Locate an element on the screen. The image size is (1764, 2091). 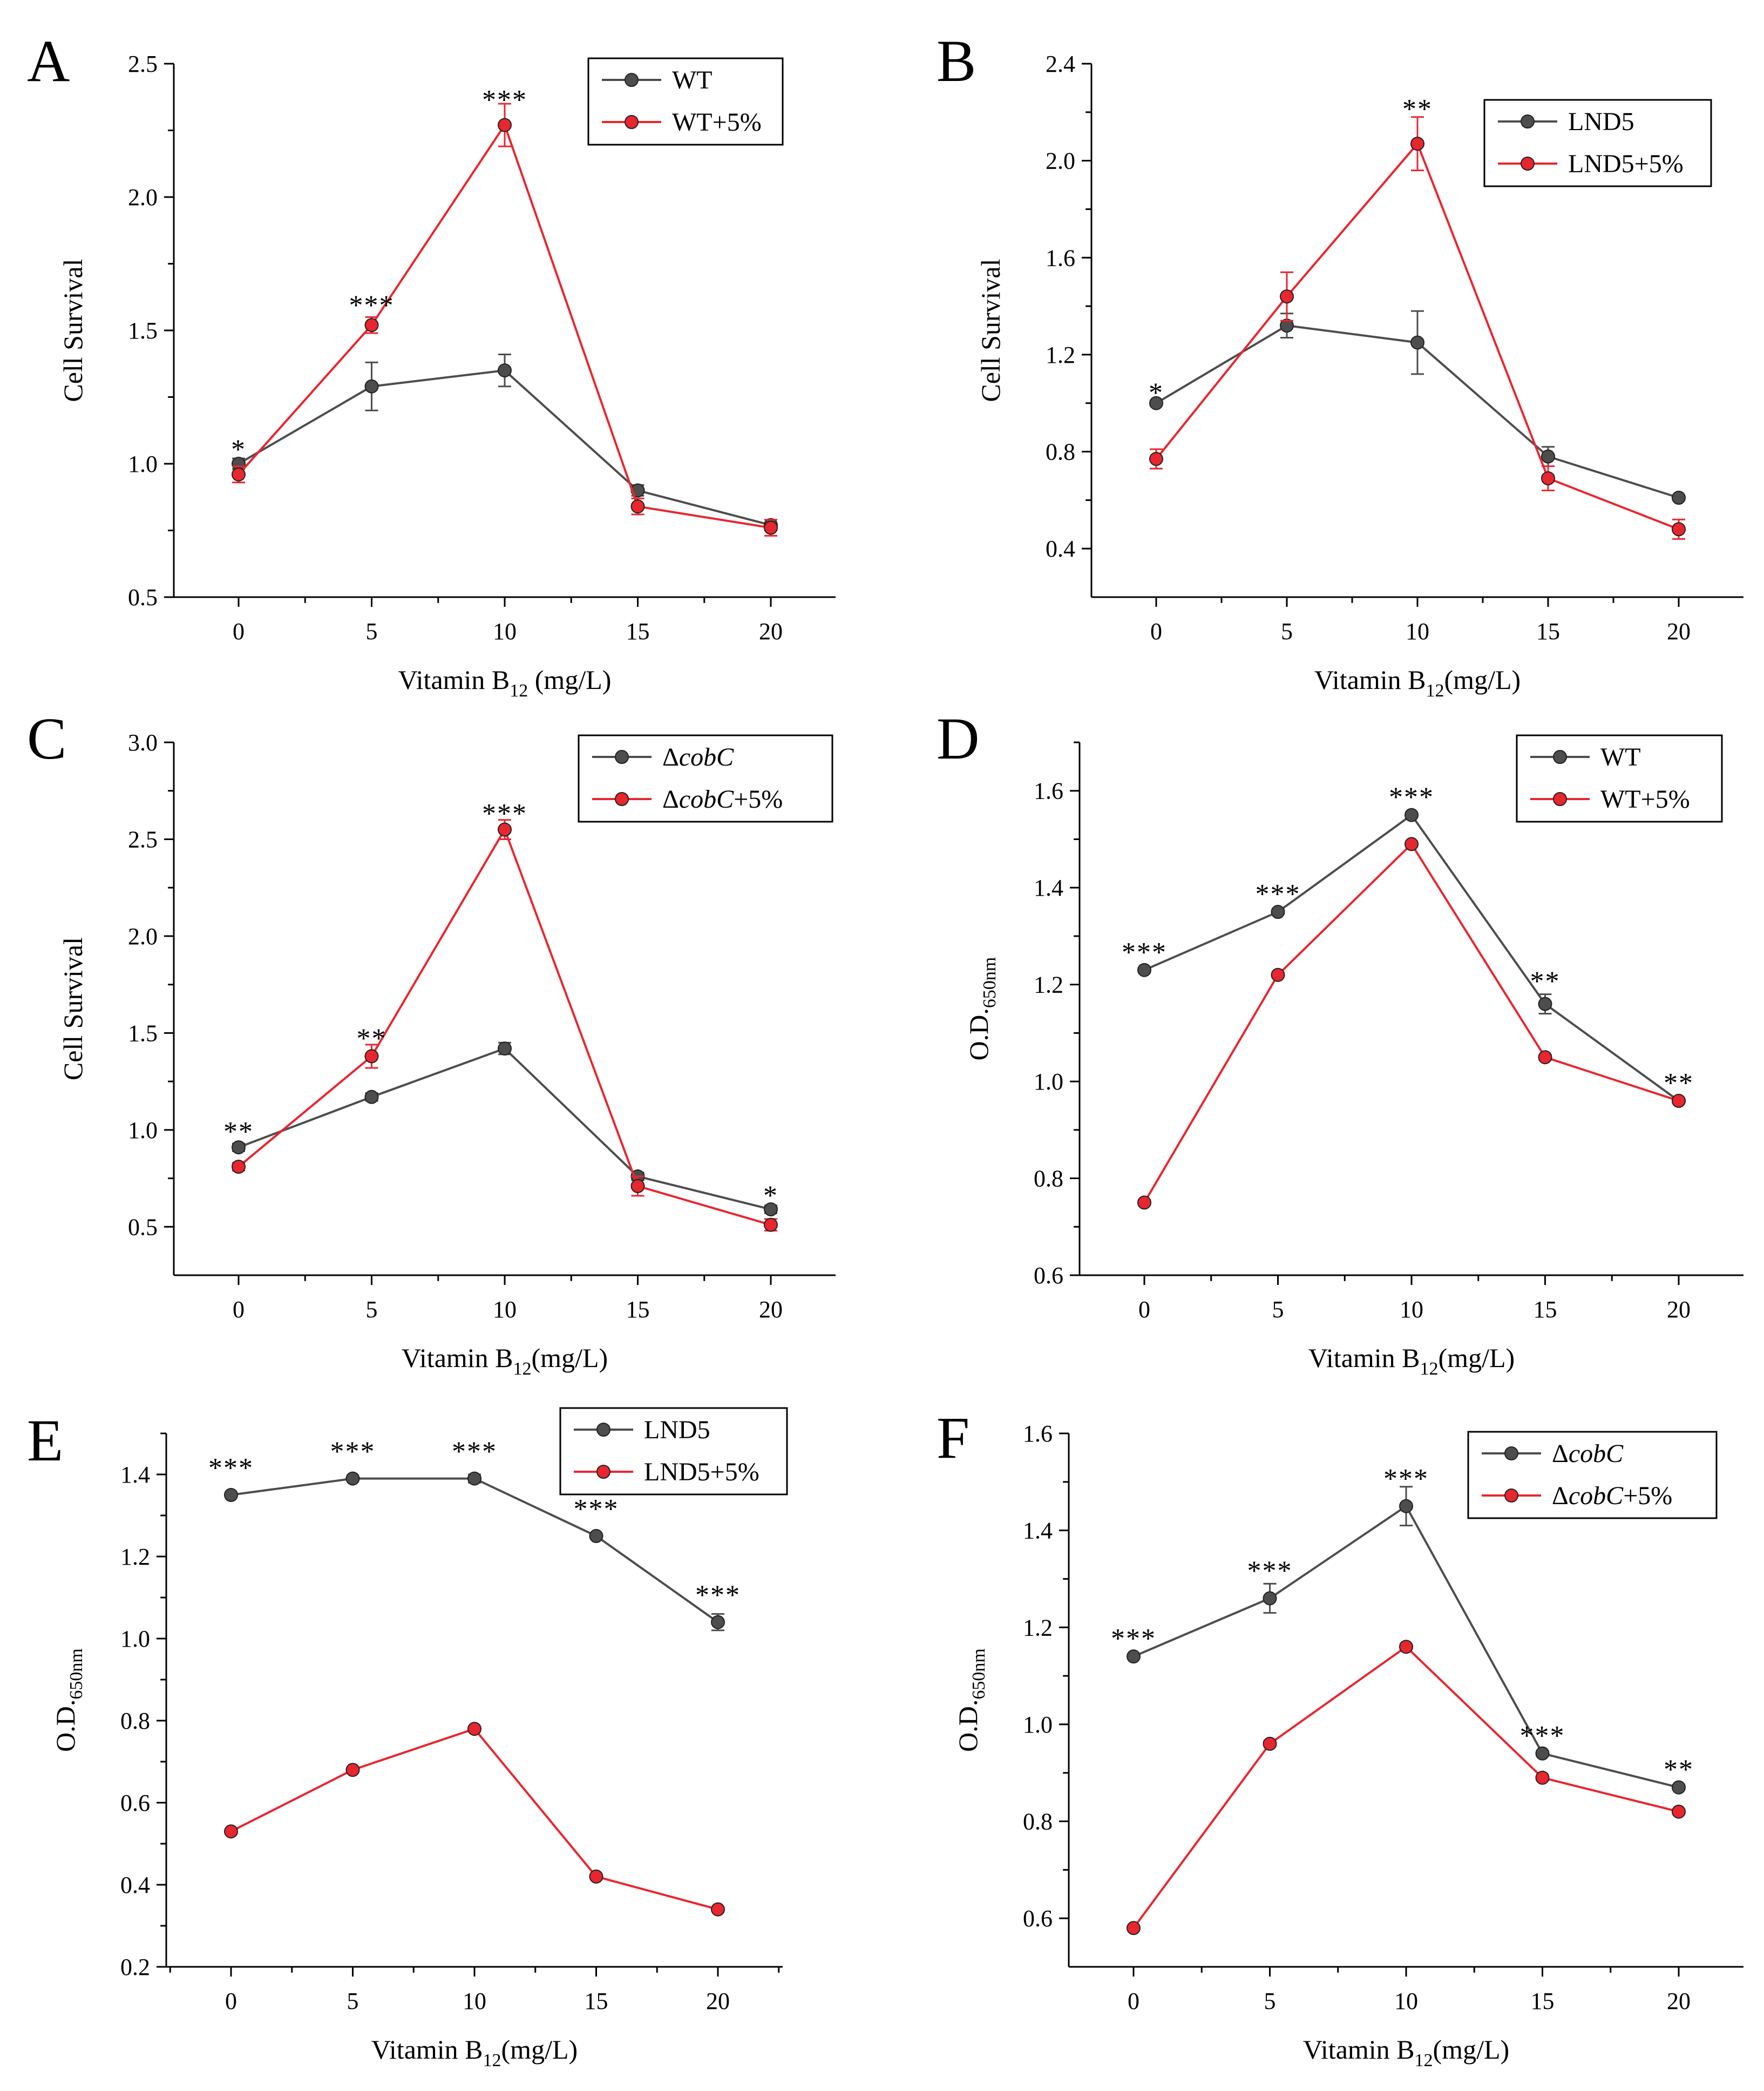
y-tick-label: 2.5 is located at coordinates (143, 64).